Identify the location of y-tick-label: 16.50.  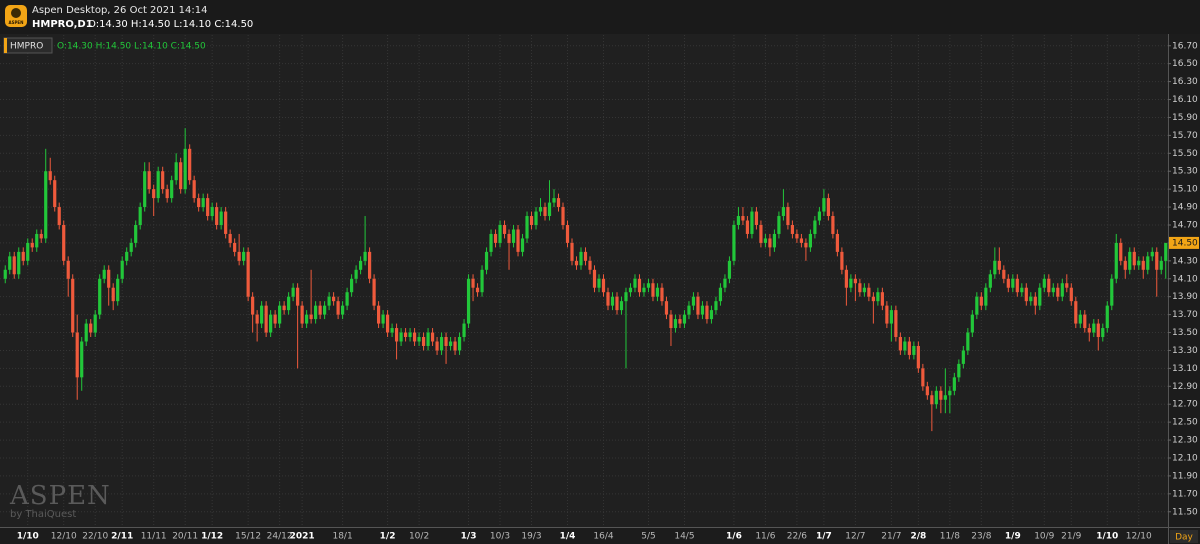
(1185, 64).